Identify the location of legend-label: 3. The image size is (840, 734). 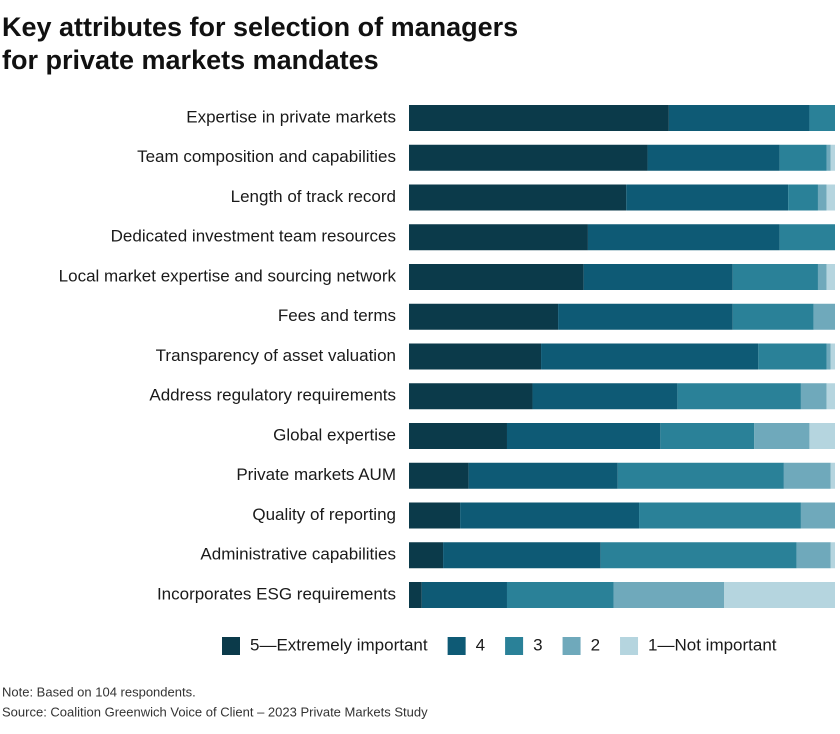
(537, 644).